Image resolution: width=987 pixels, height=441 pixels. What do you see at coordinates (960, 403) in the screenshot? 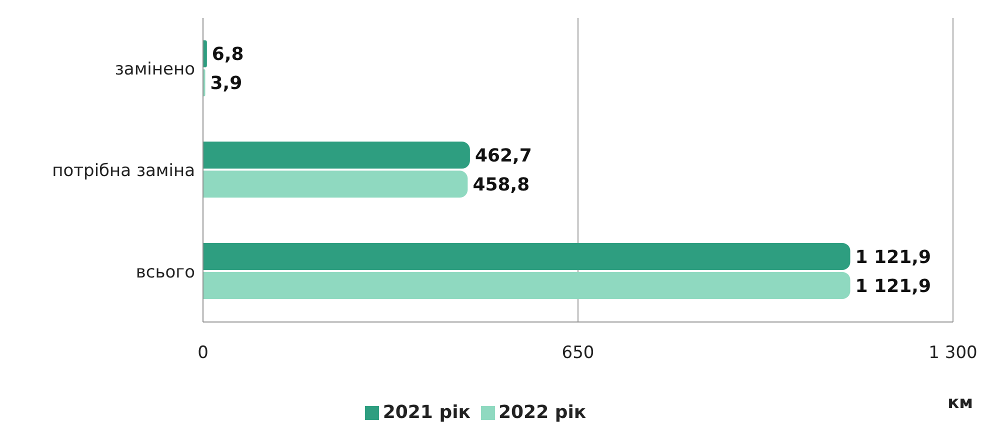
I see `x-axis-title: км` at bounding box center [960, 403].